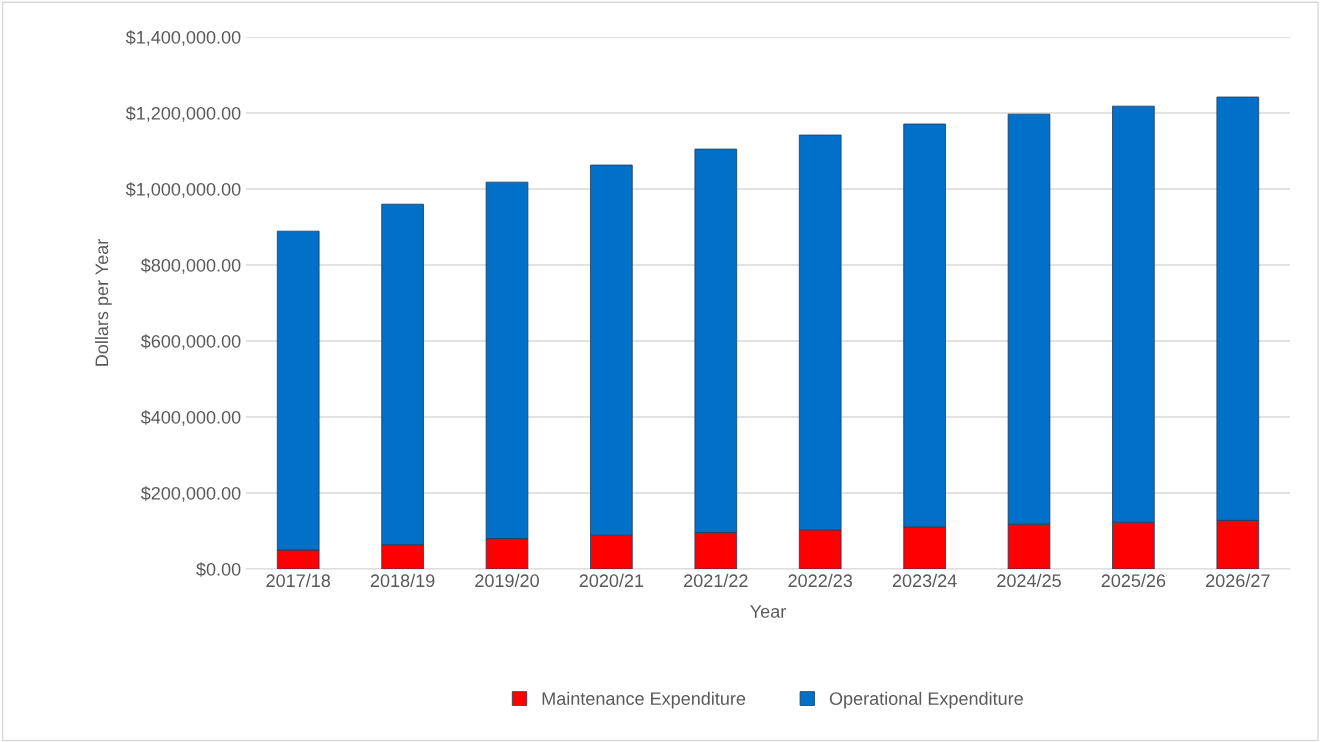 The width and height of the screenshot is (1322, 742). I want to click on x-tick-label: 2025/26, so click(1133, 580).